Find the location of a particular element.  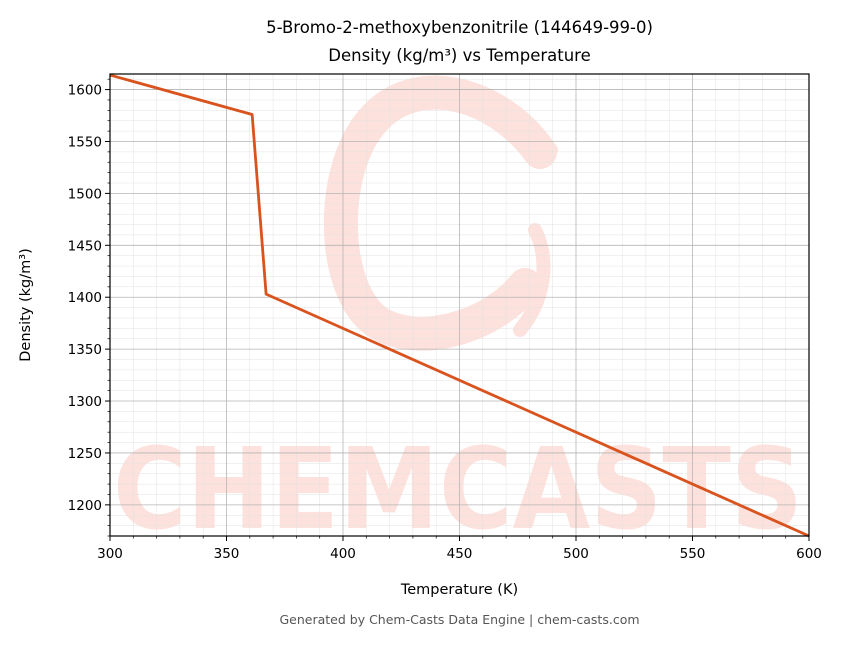

y-tick-label: 1350 is located at coordinates (85, 350).